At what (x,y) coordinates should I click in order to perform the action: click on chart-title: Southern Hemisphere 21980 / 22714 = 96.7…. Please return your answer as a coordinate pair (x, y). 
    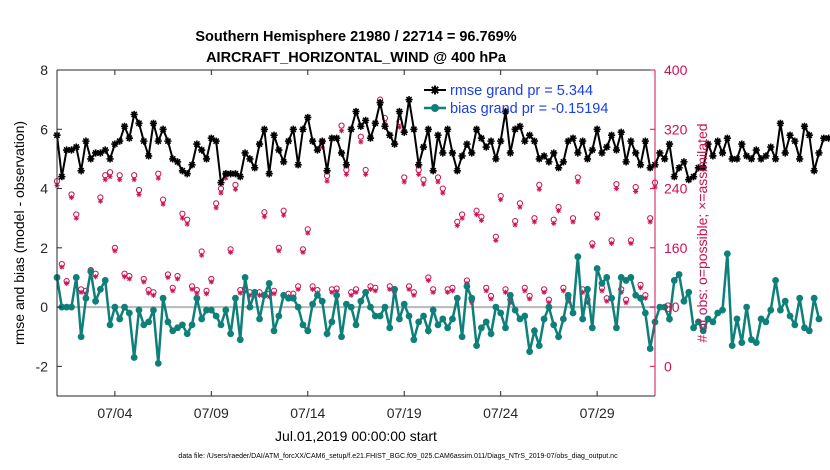
    Looking at the image, I should click on (355, 37).